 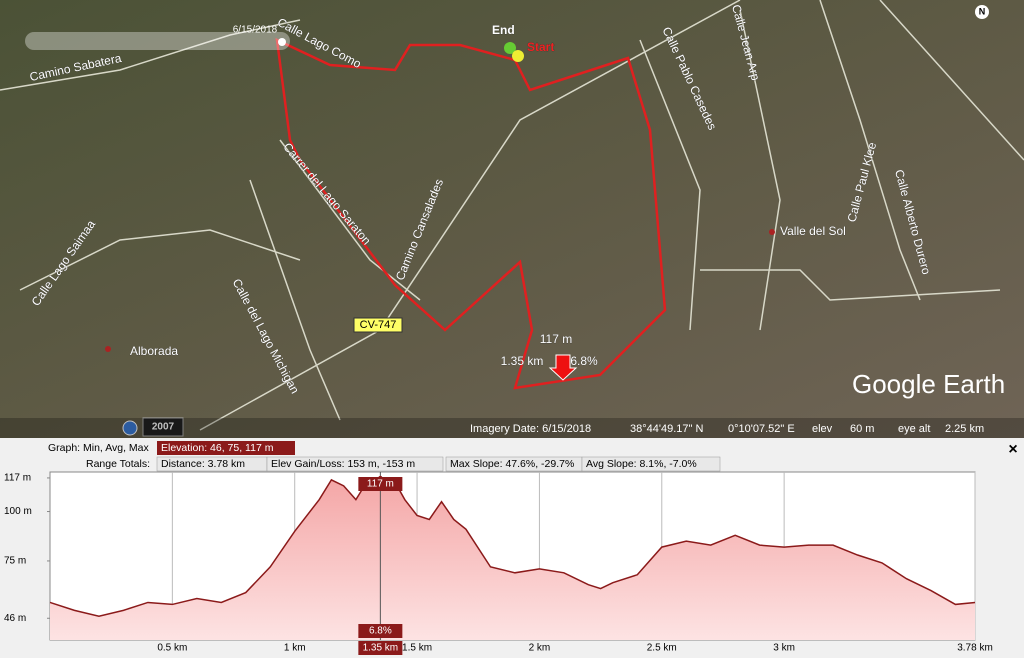 I want to click on elev-value: 60 m, so click(x=862, y=429).